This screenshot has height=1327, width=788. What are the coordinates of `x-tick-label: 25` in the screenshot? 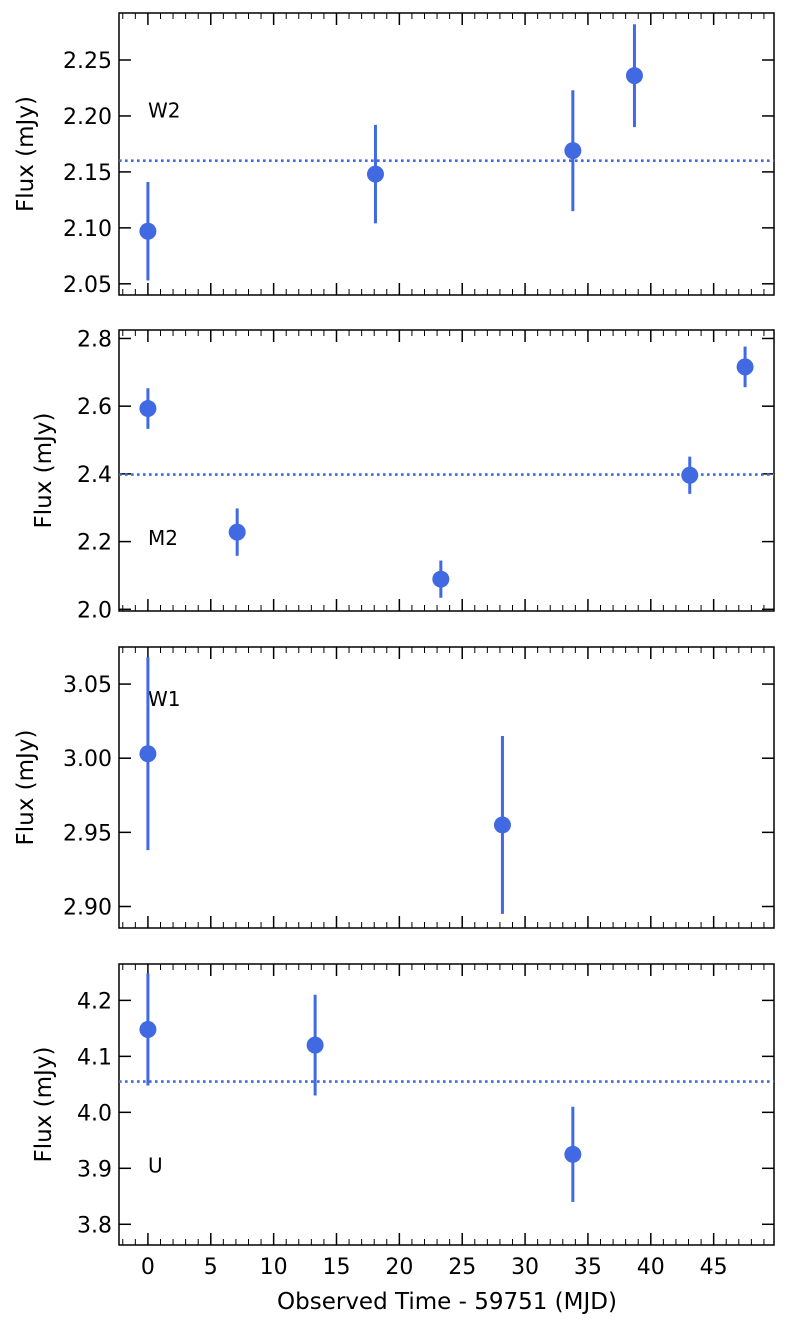 It's located at (462, 1267).